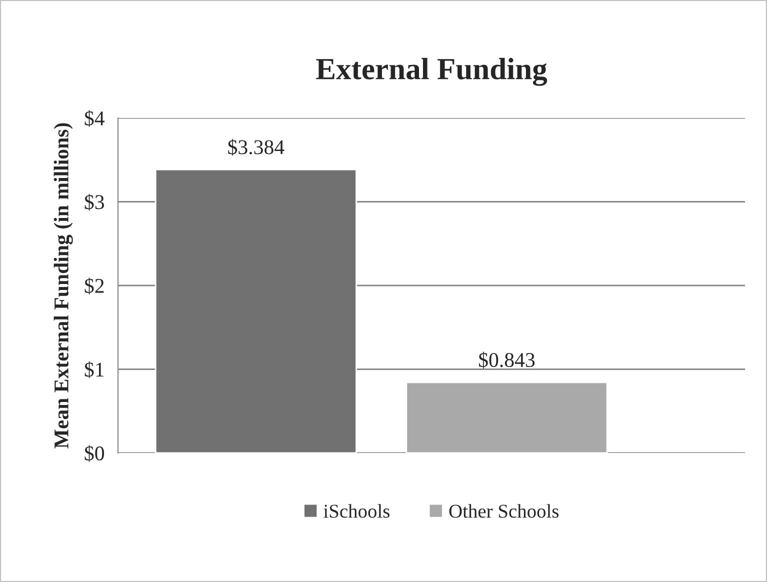 The width and height of the screenshot is (767, 582). I want to click on y-tick-label: $0, so click(94, 453).